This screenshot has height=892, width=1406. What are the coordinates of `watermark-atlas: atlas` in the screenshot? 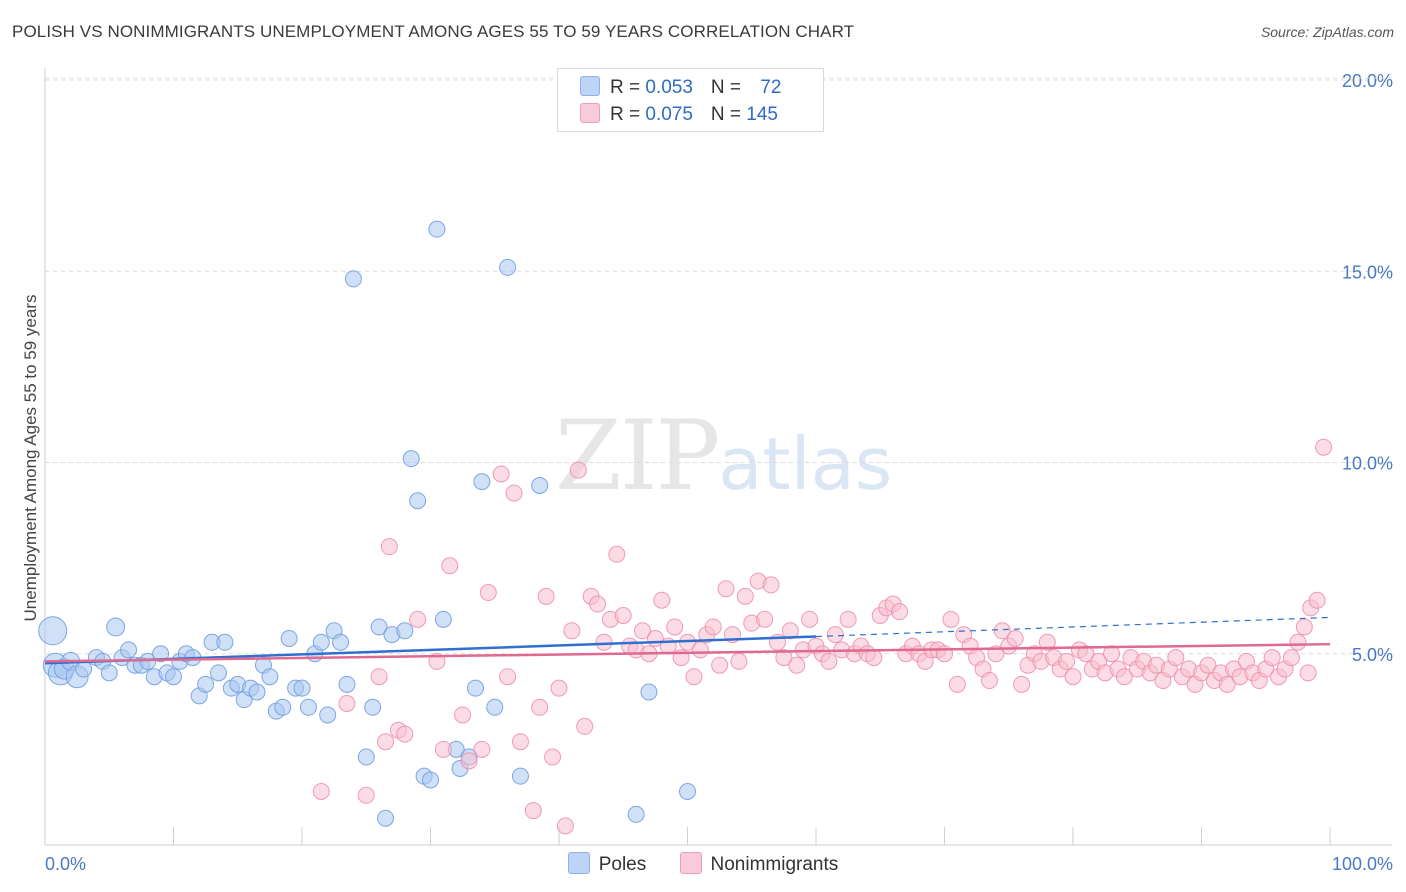 It's located at (805, 464).